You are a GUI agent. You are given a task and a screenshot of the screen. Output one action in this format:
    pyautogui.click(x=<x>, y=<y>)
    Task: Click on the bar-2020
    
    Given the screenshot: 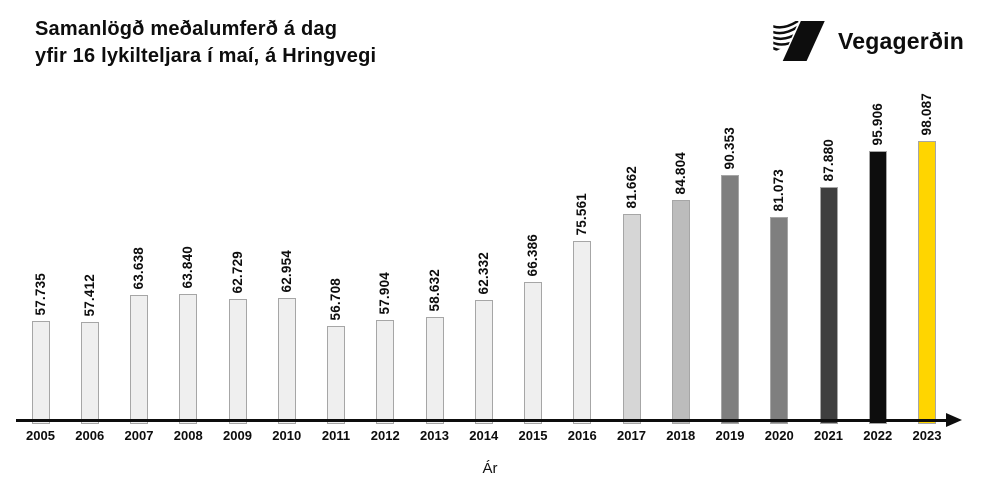 What is the action you would take?
    pyautogui.click(x=779, y=320)
    